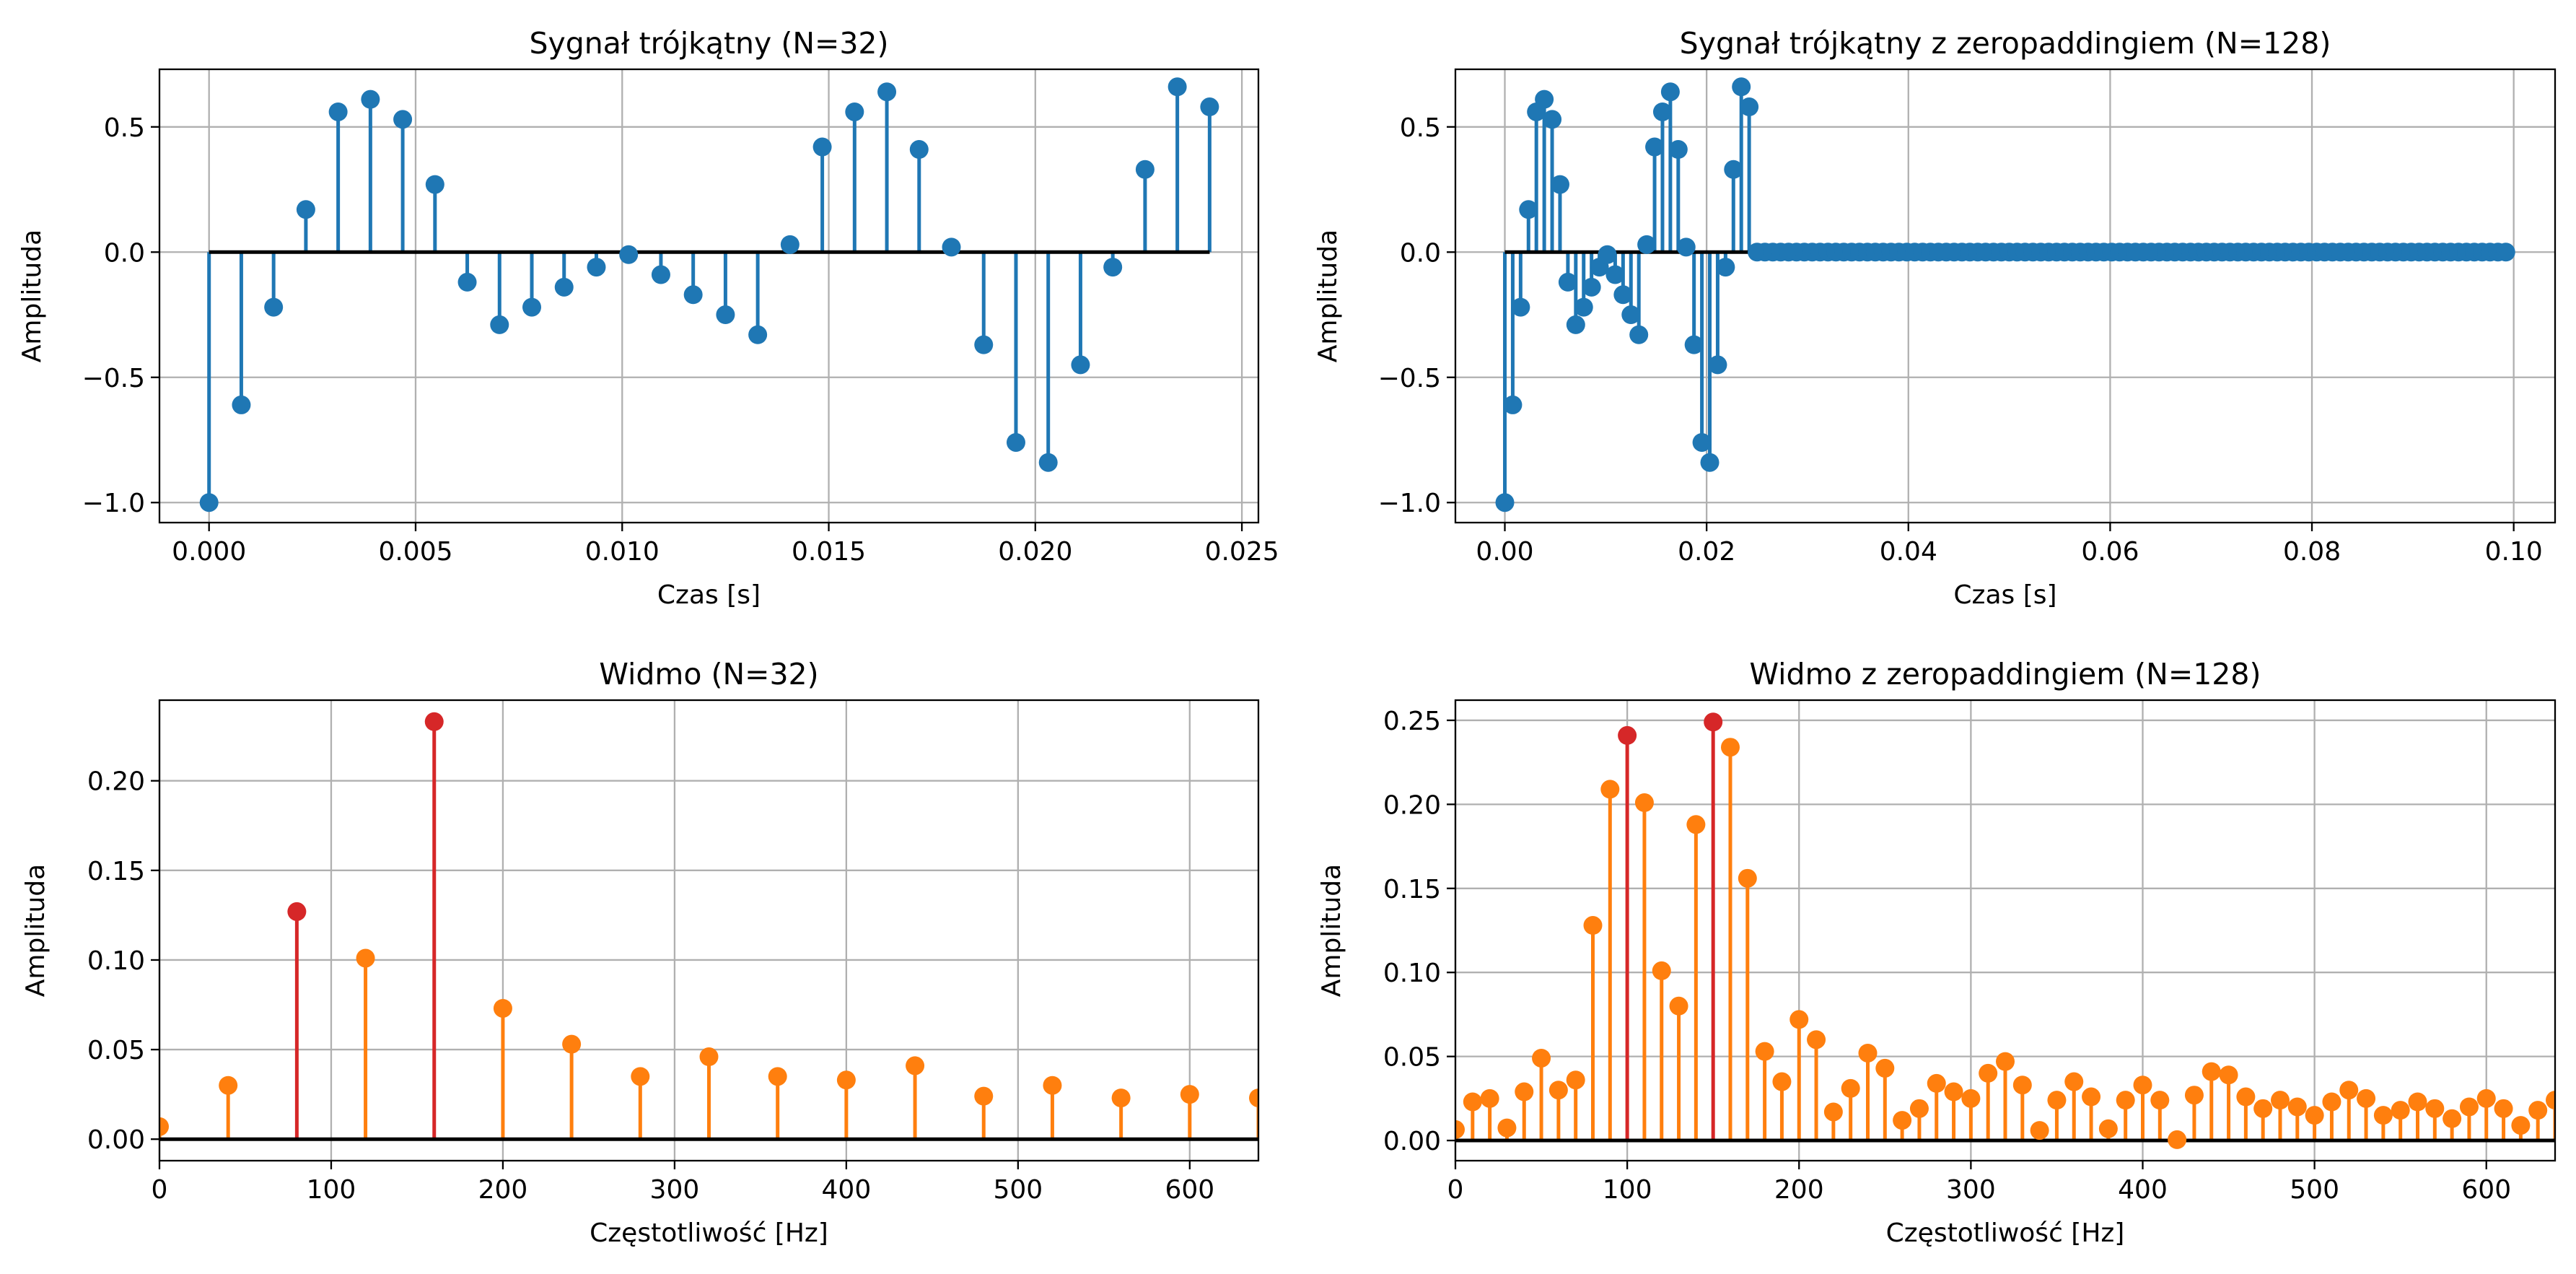 The image size is (2576, 1274). Describe the element at coordinates (1412, 974) in the screenshot. I see `y-tick-label: 0.10` at that location.